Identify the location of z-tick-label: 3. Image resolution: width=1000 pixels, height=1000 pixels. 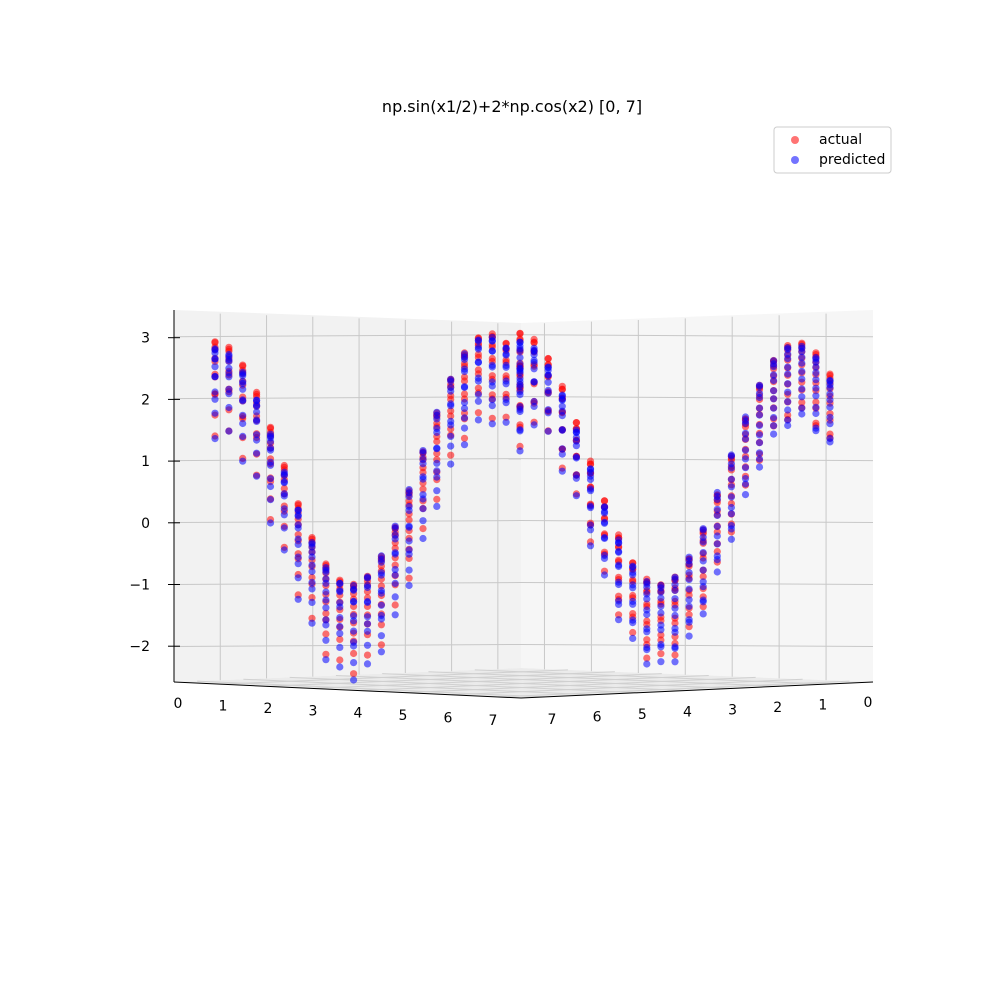
(145, 339).